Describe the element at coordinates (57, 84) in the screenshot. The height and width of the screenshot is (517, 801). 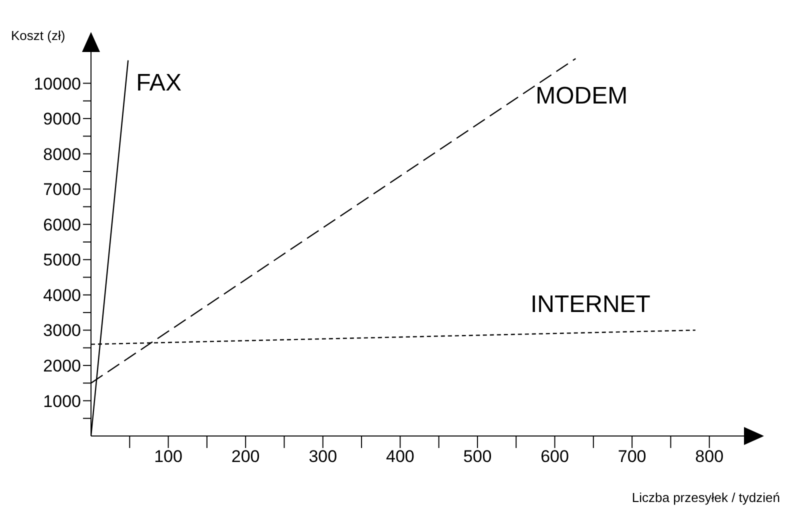
I see `y-tick-label: 10000` at that location.